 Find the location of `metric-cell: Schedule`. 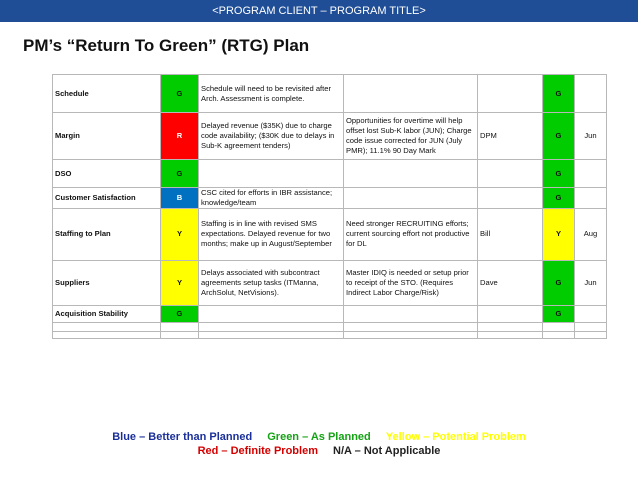

metric-cell: Schedule is located at coordinates (106, 93).